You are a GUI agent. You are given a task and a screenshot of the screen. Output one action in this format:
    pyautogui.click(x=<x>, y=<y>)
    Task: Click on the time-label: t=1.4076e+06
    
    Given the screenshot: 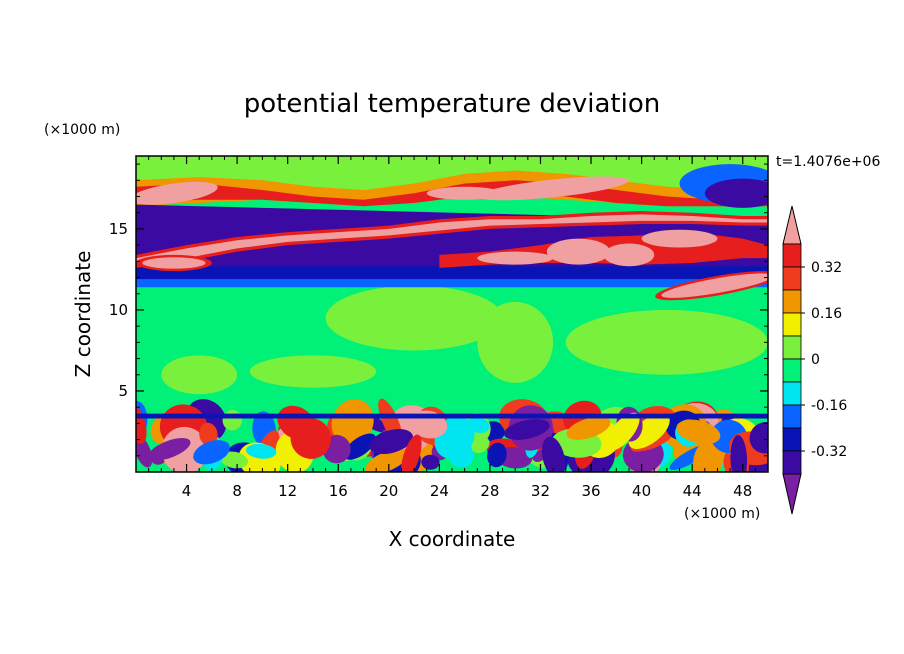 What is the action you would take?
    pyautogui.click(x=828, y=162)
    